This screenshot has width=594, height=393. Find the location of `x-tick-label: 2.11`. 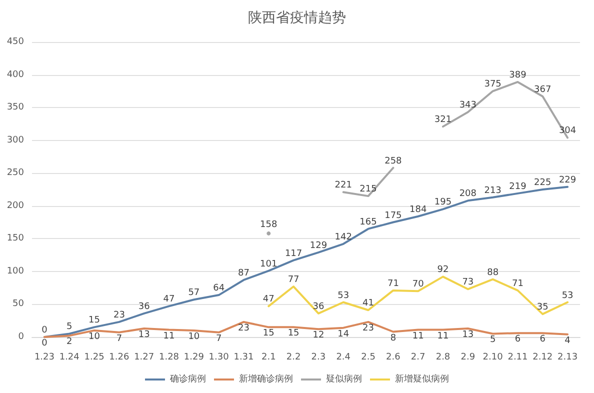

x-tick-label: 2.11 is located at coordinates (518, 357).